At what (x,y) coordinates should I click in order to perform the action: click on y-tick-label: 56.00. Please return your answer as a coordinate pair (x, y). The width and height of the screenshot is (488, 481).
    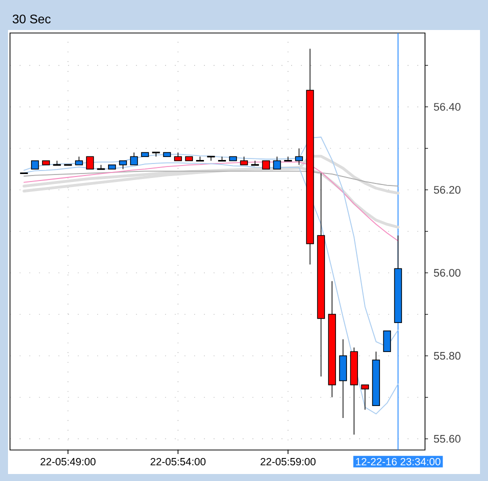
    Looking at the image, I should click on (447, 272).